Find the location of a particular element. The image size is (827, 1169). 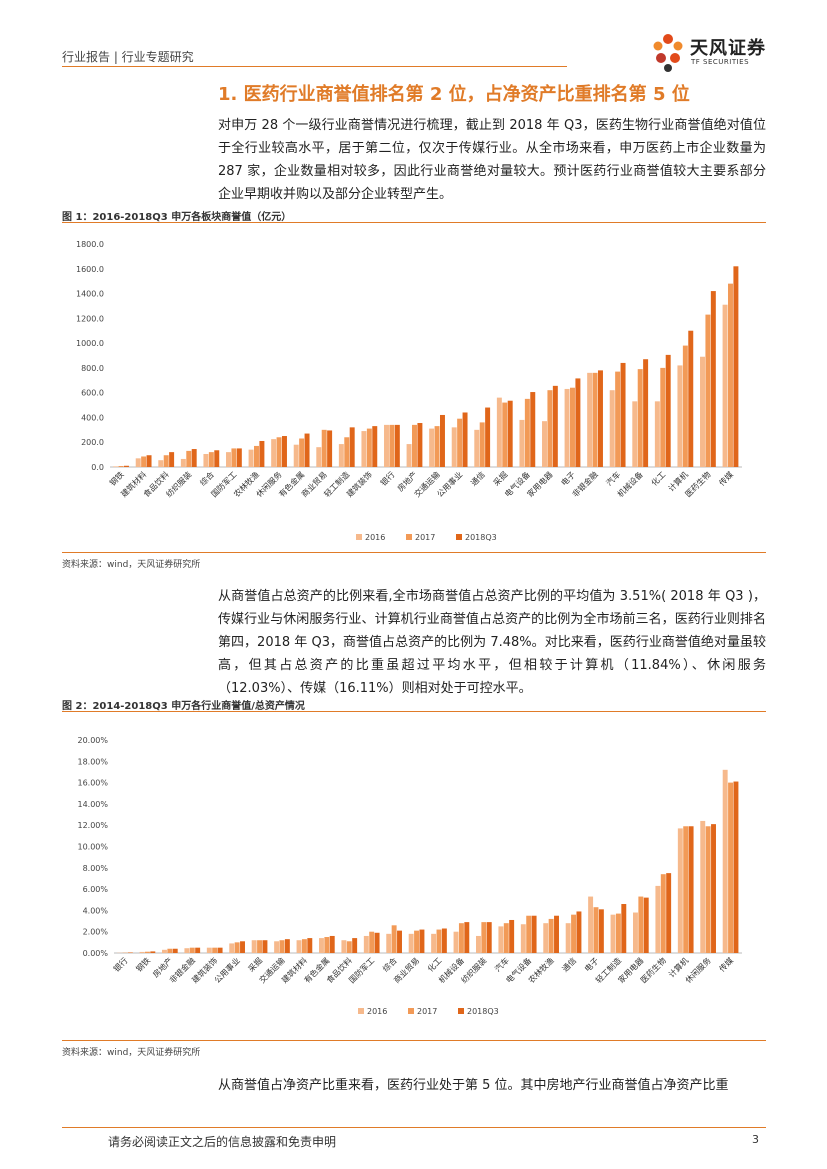

y-tick-label: 16.00% is located at coordinates (92, 783).